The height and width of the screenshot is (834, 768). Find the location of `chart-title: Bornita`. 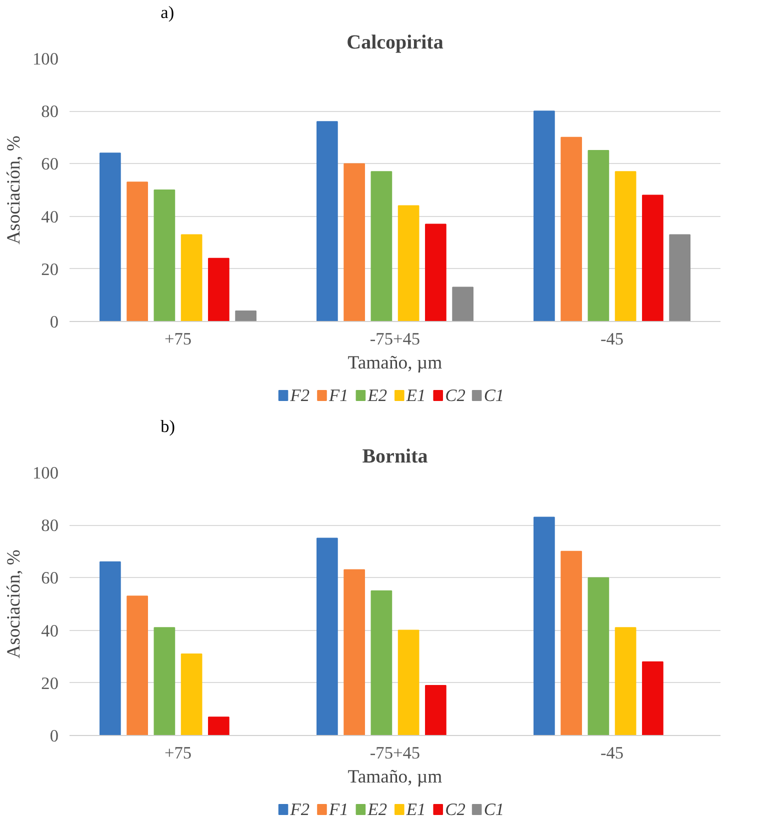

chart-title: Bornita is located at coordinates (395, 457).